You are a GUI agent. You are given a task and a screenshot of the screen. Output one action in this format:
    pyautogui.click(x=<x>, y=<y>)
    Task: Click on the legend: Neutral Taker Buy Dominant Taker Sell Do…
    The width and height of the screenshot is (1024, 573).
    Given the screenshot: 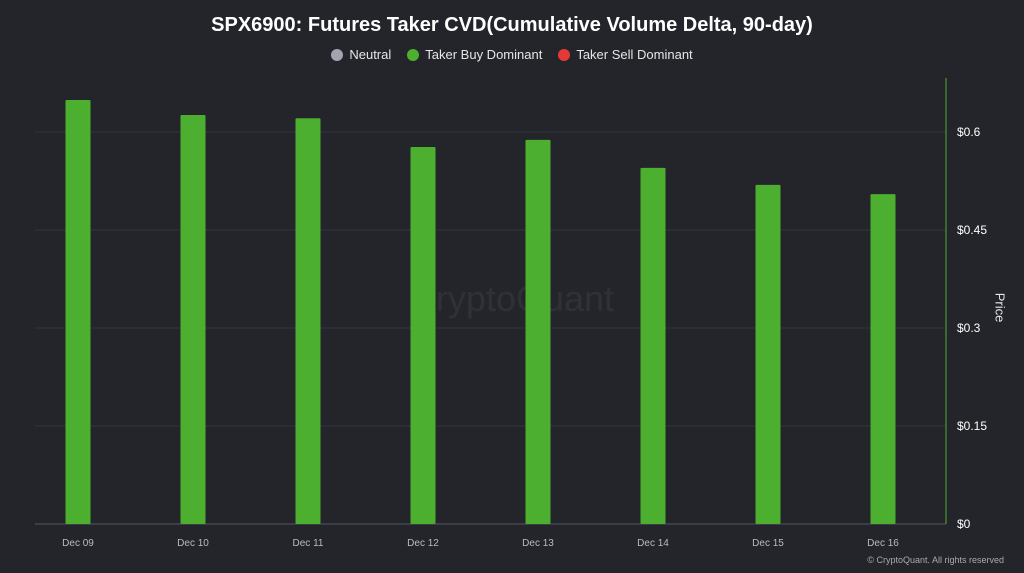 What is the action you would take?
    pyautogui.click(x=512, y=54)
    